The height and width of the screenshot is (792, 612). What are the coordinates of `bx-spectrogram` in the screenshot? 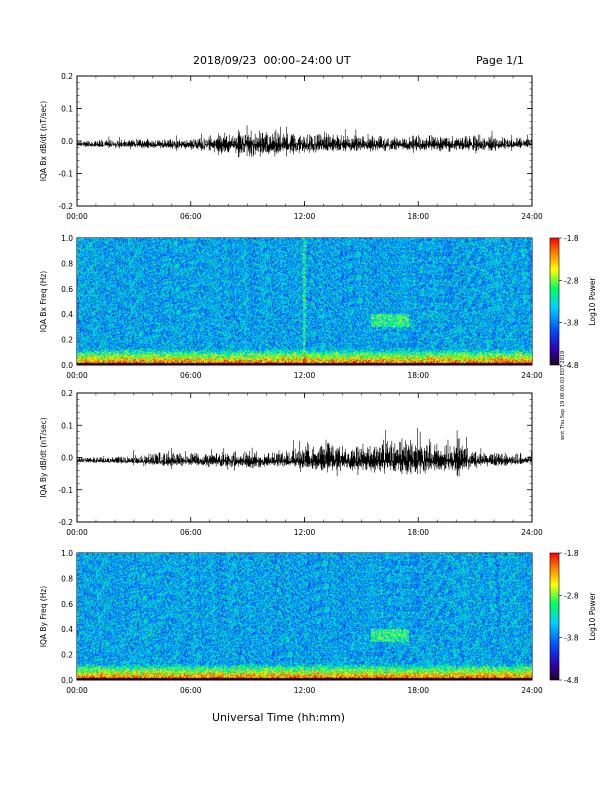 It's located at (304, 301).